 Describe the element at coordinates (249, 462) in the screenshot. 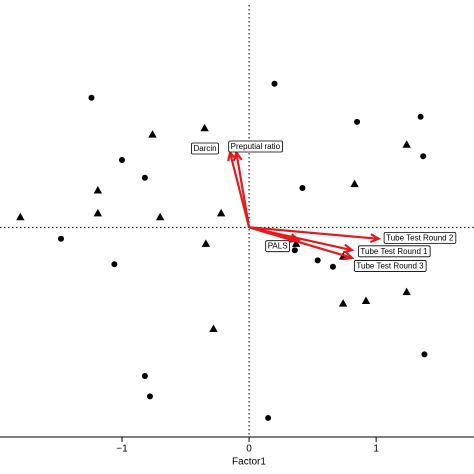

I see `x-axis-label: Factor1` at that location.